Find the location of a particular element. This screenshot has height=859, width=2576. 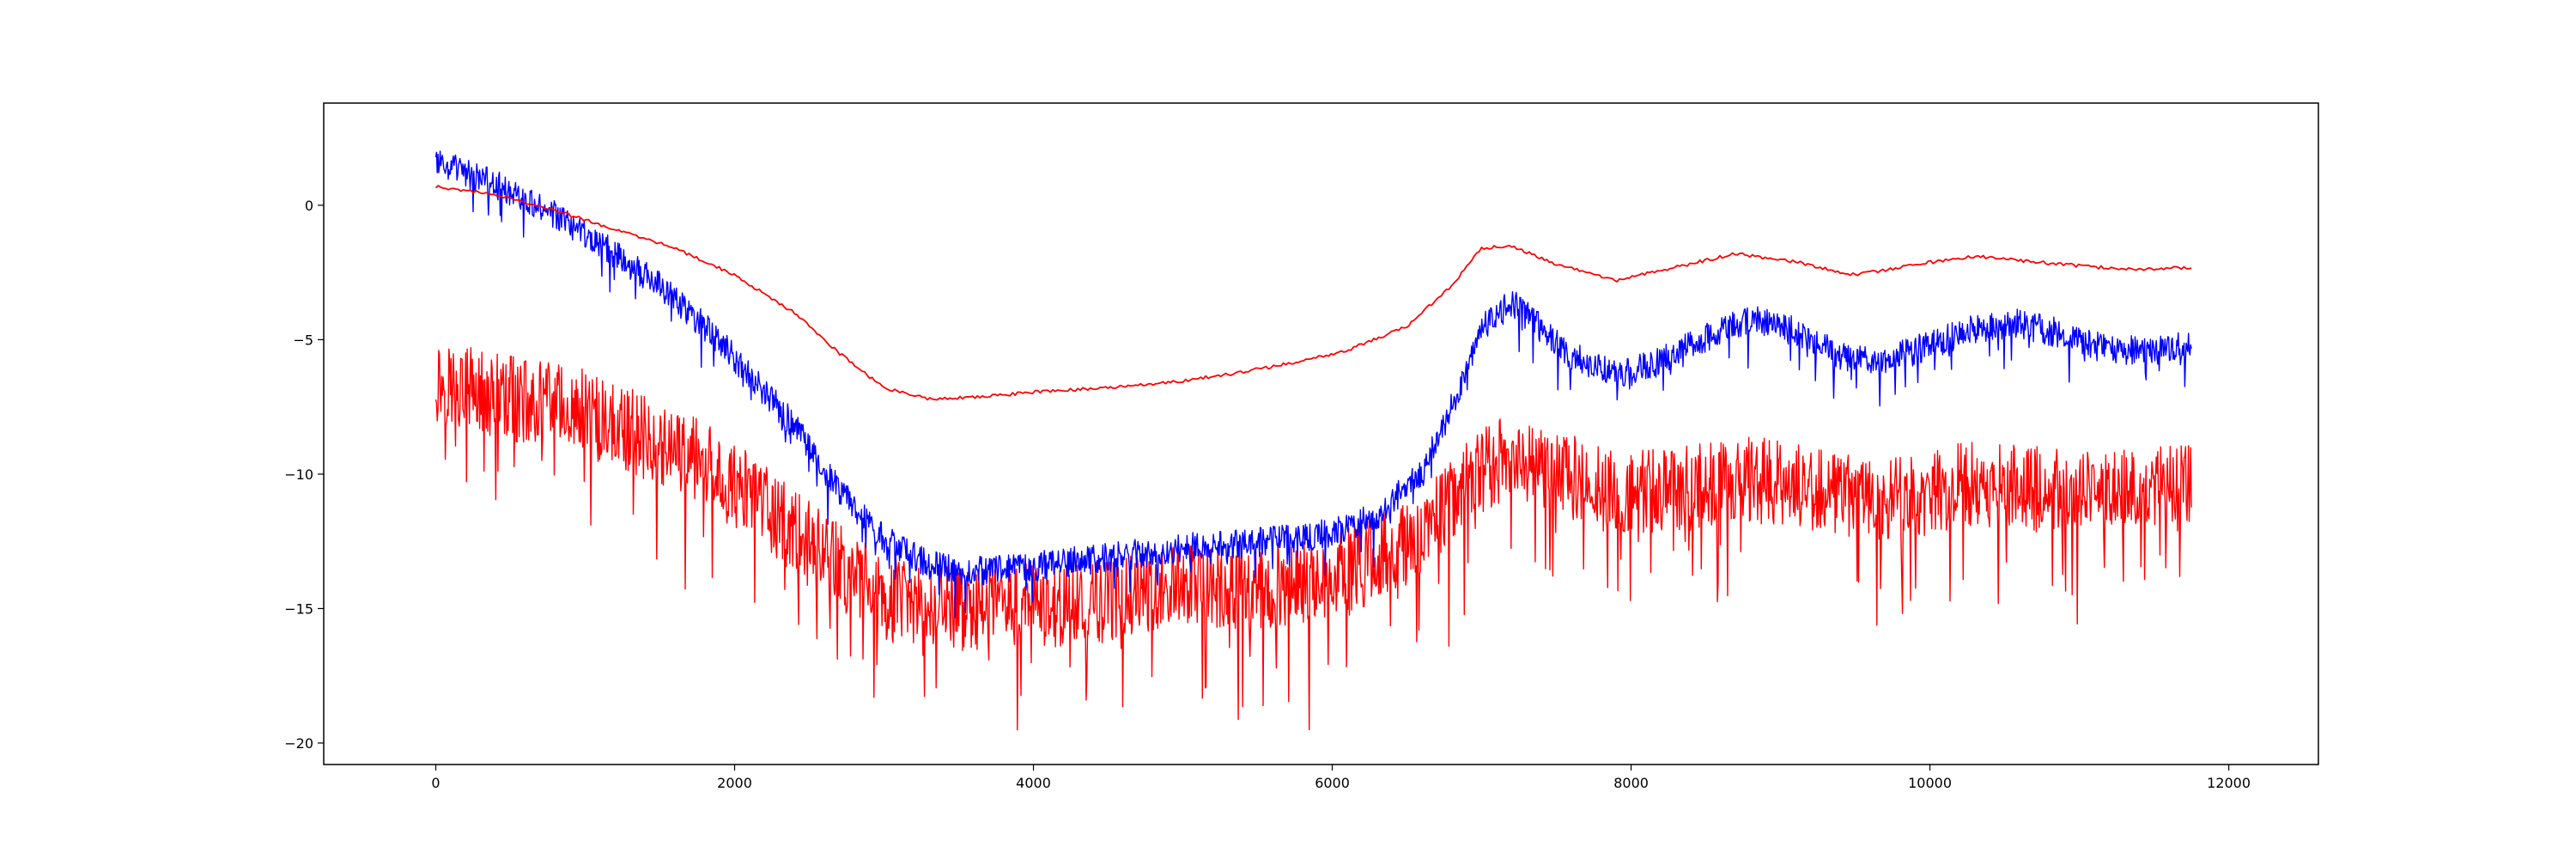

y-tick-label: 0 is located at coordinates (309, 206).